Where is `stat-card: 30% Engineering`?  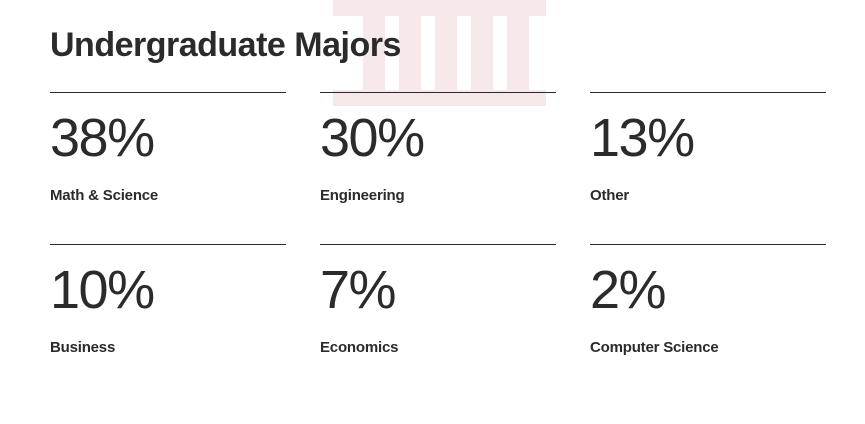 stat-card: 30% Engineering is located at coordinates (438, 157).